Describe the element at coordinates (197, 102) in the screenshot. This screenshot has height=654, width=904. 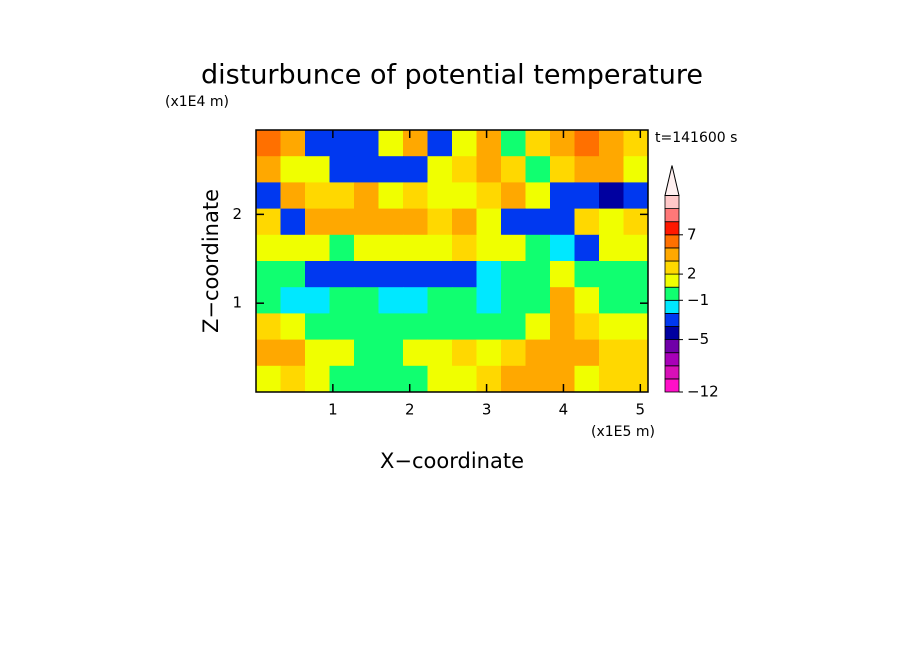
I see `y-unit: (x1E4 m)` at that location.